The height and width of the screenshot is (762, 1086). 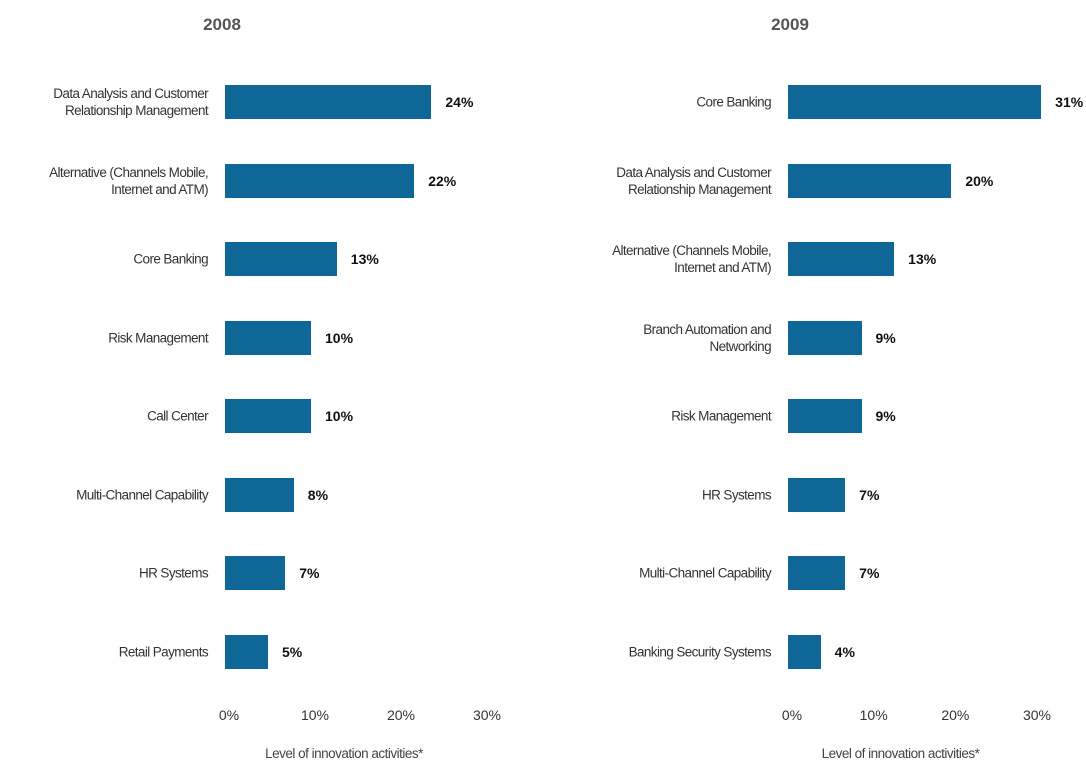 I want to click on value-label: 5%, so click(x=292, y=651).